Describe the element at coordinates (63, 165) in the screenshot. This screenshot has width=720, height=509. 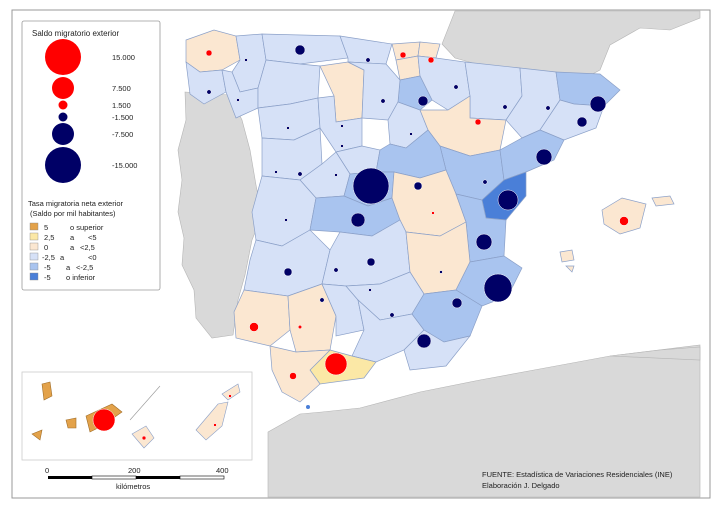
I see `legend-circle-m15000` at that location.